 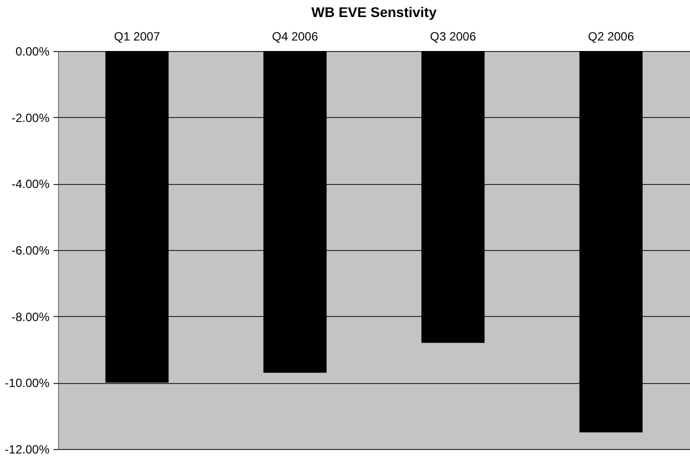 I want to click on x-tick-label: Q1 2007, so click(x=137, y=37).